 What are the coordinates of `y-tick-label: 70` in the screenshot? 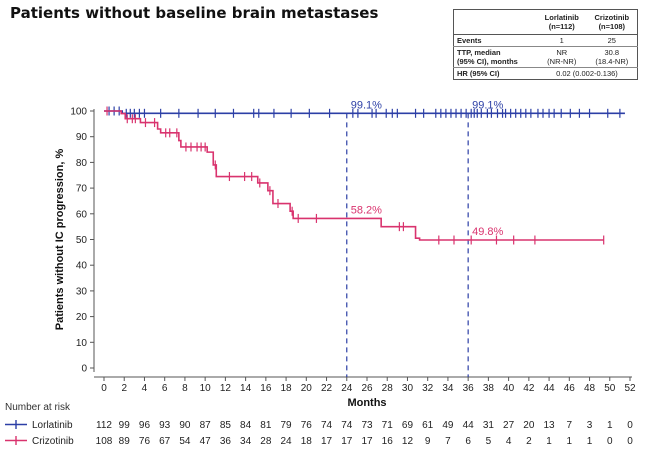 It's located at (82, 189).